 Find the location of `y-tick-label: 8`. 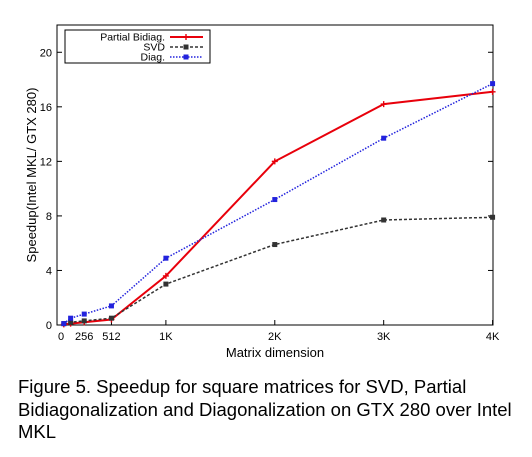

y-tick-label: 8 is located at coordinates (49, 217).